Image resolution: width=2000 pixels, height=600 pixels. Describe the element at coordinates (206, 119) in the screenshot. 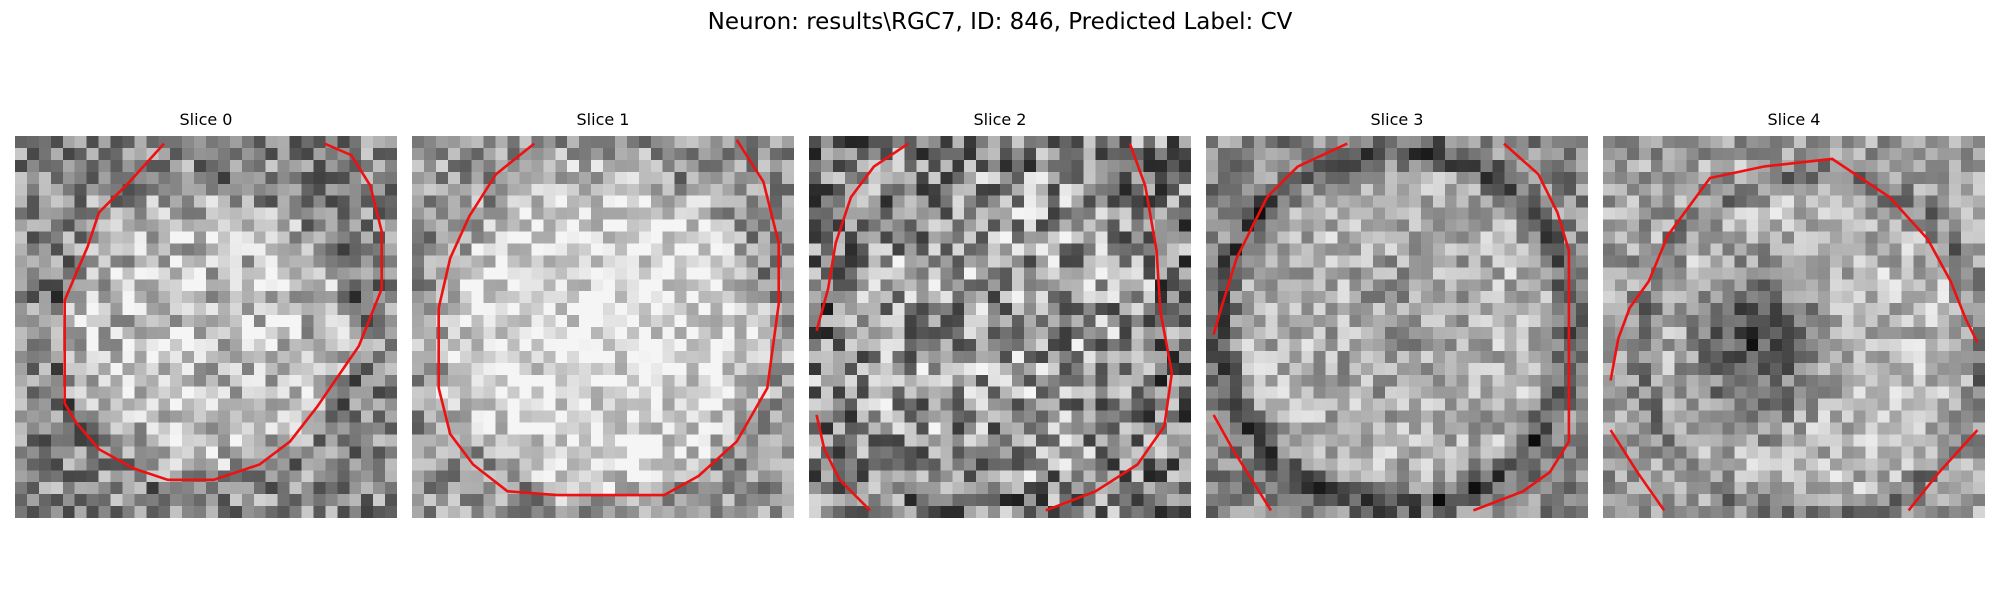

I see `slice-title: Slice 0` at that location.